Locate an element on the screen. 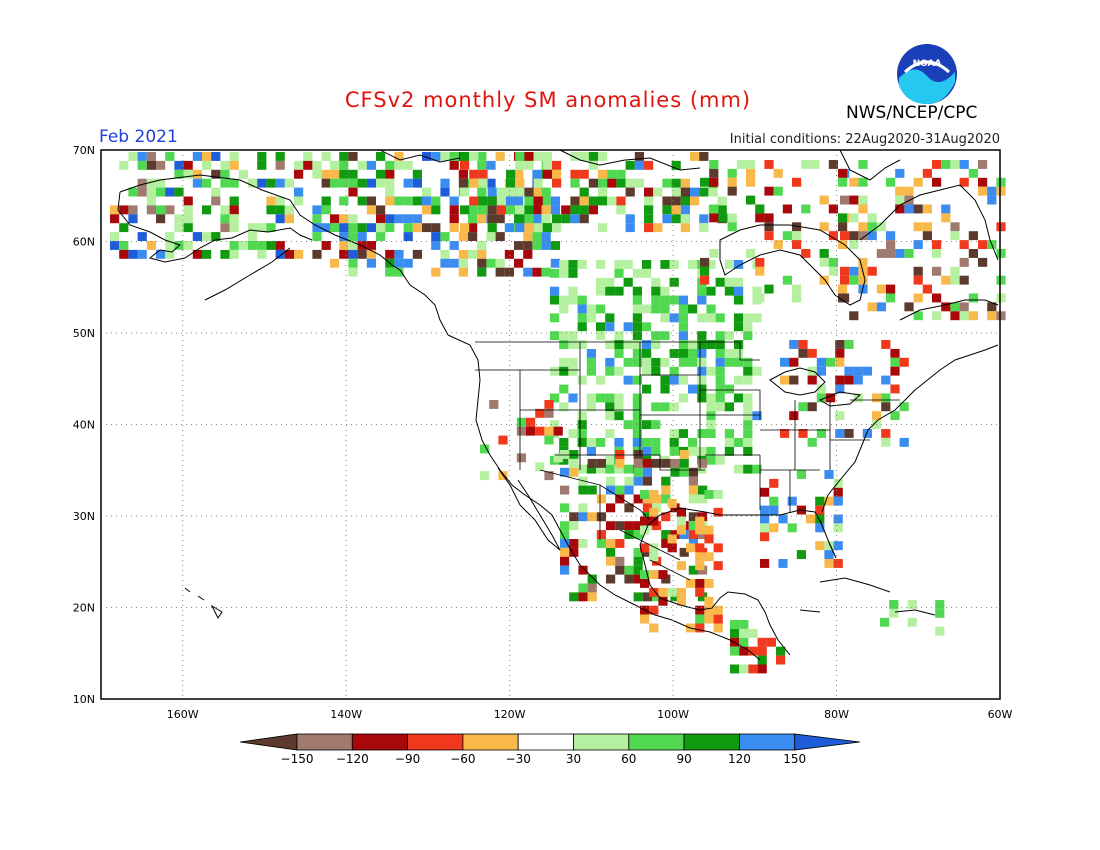 Image resolution: width=1100 pixels, height=850 pixels. lat-tick-label: 30N is located at coordinates (84, 516).